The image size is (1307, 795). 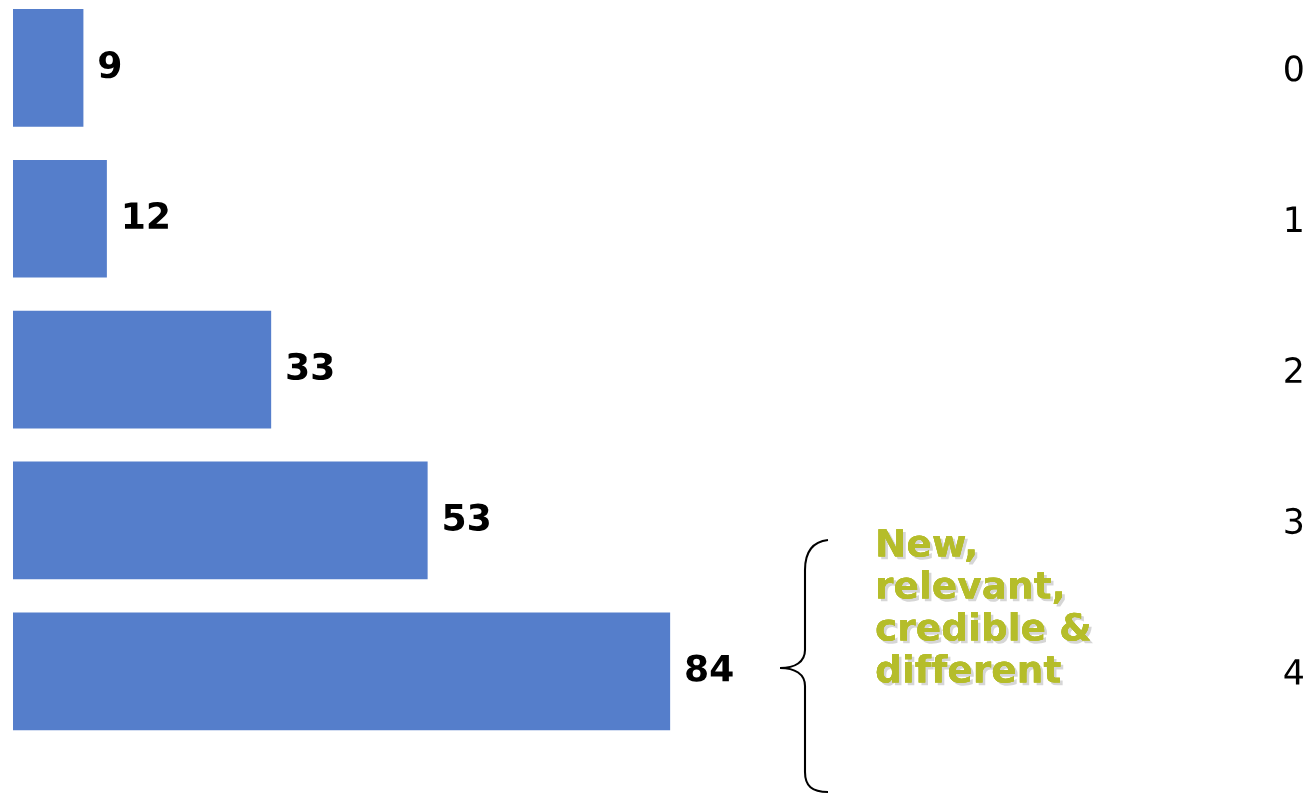 What do you see at coordinates (110, 65) in the screenshot?
I see `data-label: 9` at bounding box center [110, 65].